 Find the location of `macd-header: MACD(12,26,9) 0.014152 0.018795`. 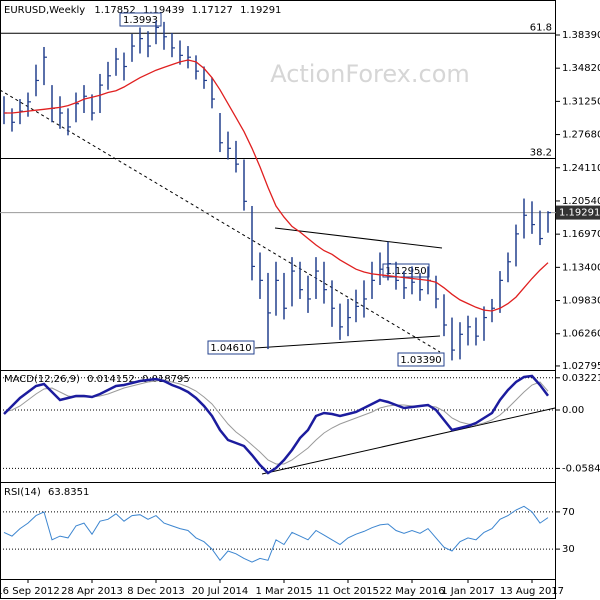

macd-header: MACD(12,26,9) 0.014152 0.018795 is located at coordinates (97, 379).